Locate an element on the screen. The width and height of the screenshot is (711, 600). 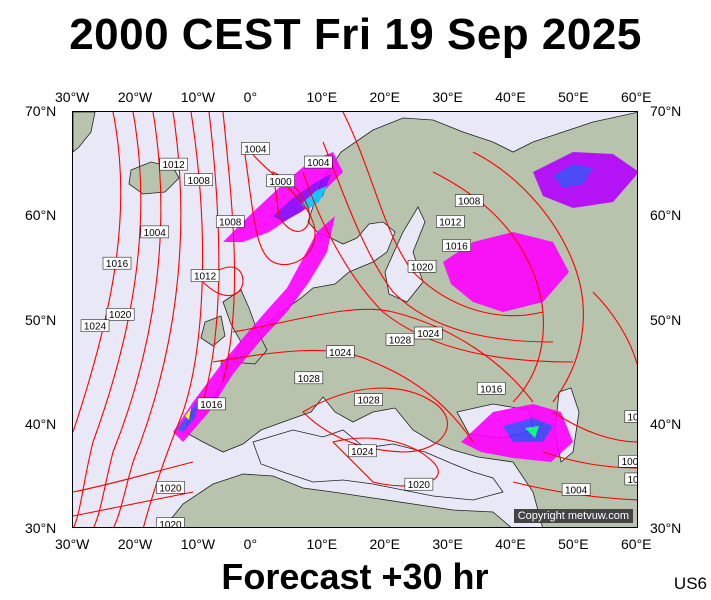
lon-tick-label-bottom: 20°E is located at coordinates (384, 544).